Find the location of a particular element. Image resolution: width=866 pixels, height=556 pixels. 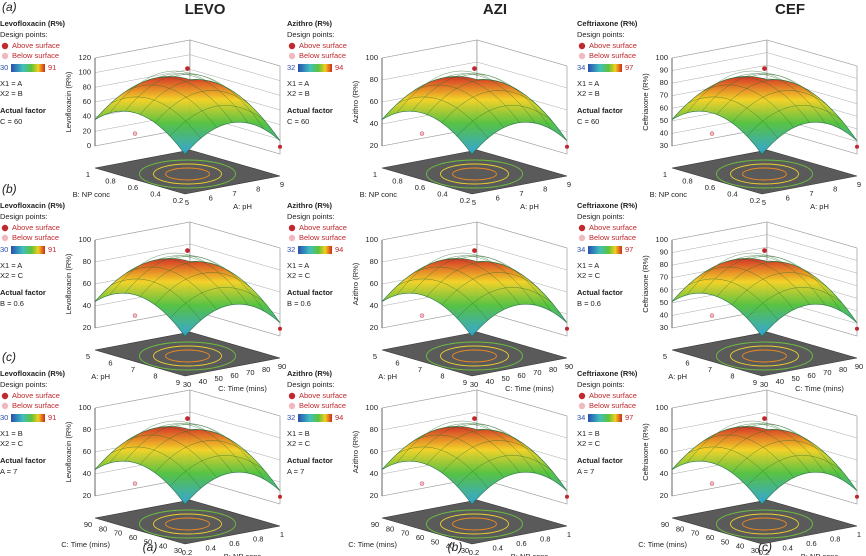

floor-tick-label: 8 is located at coordinates (545, 188).